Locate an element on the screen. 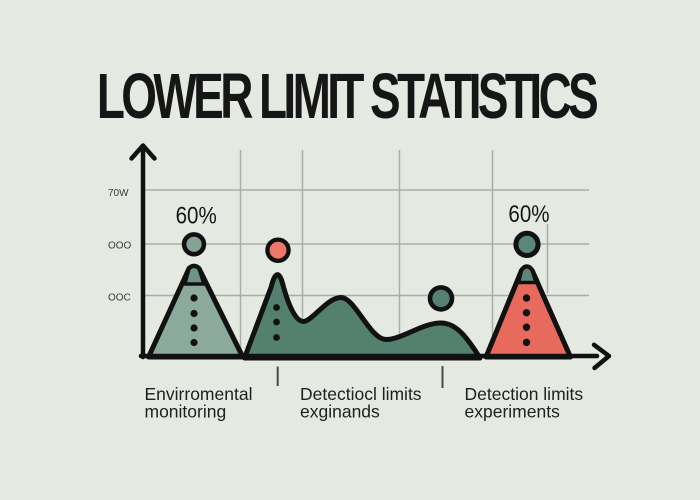 The image size is (700, 500). svg-text: OOO is located at coordinates (120, 246).